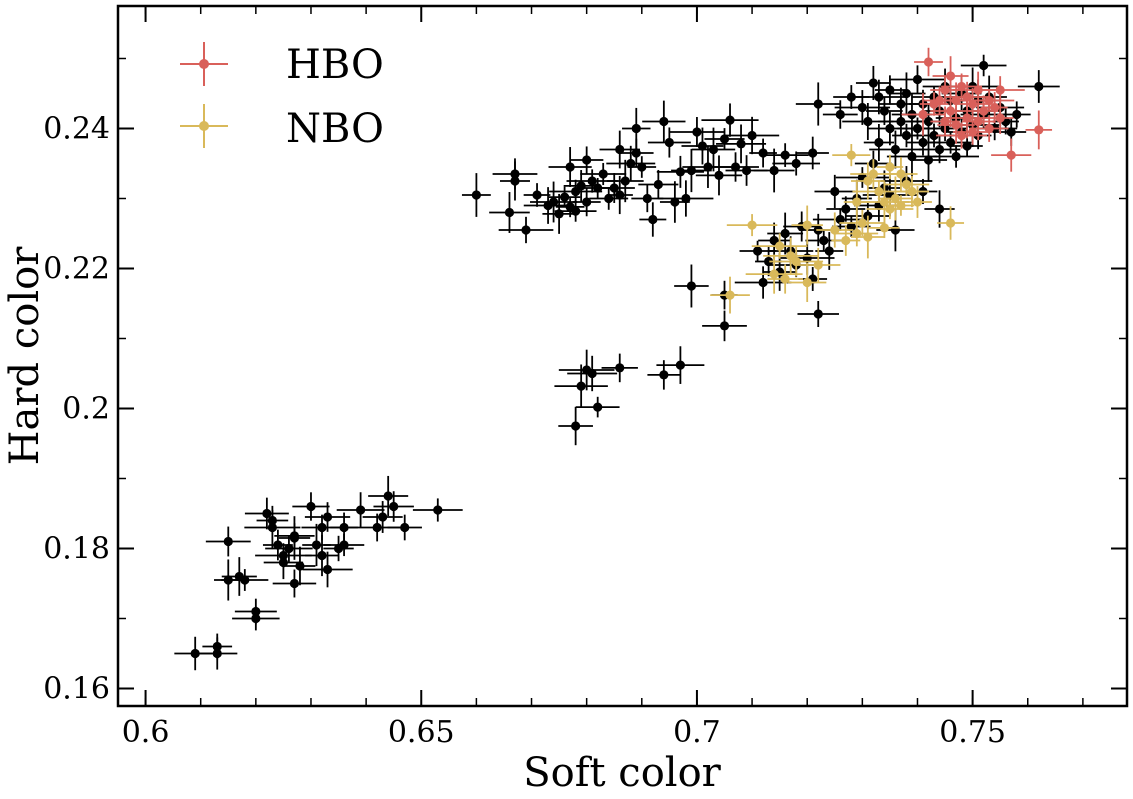  I want to click on legend-hbo-marker, so click(204, 64).